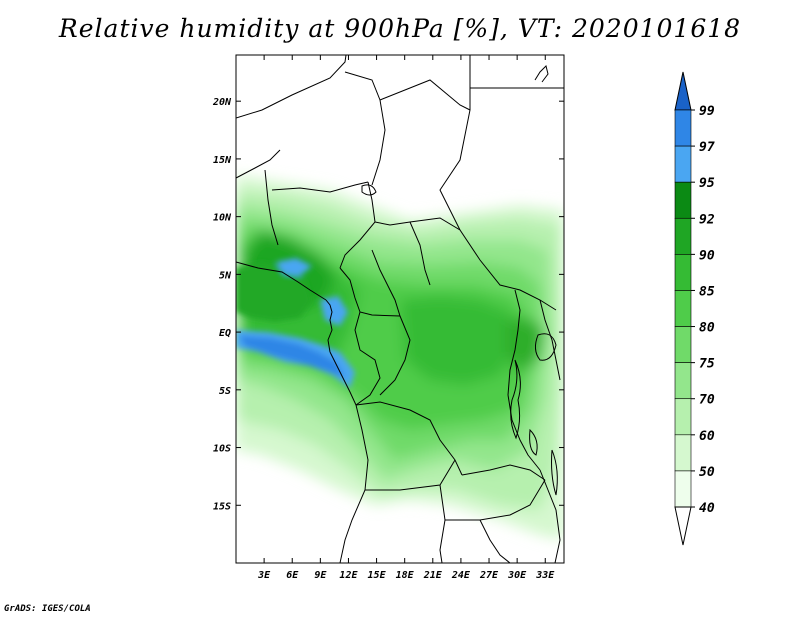  What do you see at coordinates (707, 328) in the screenshot?
I see `colorbar-label: 80` at bounding box center [707, 328].